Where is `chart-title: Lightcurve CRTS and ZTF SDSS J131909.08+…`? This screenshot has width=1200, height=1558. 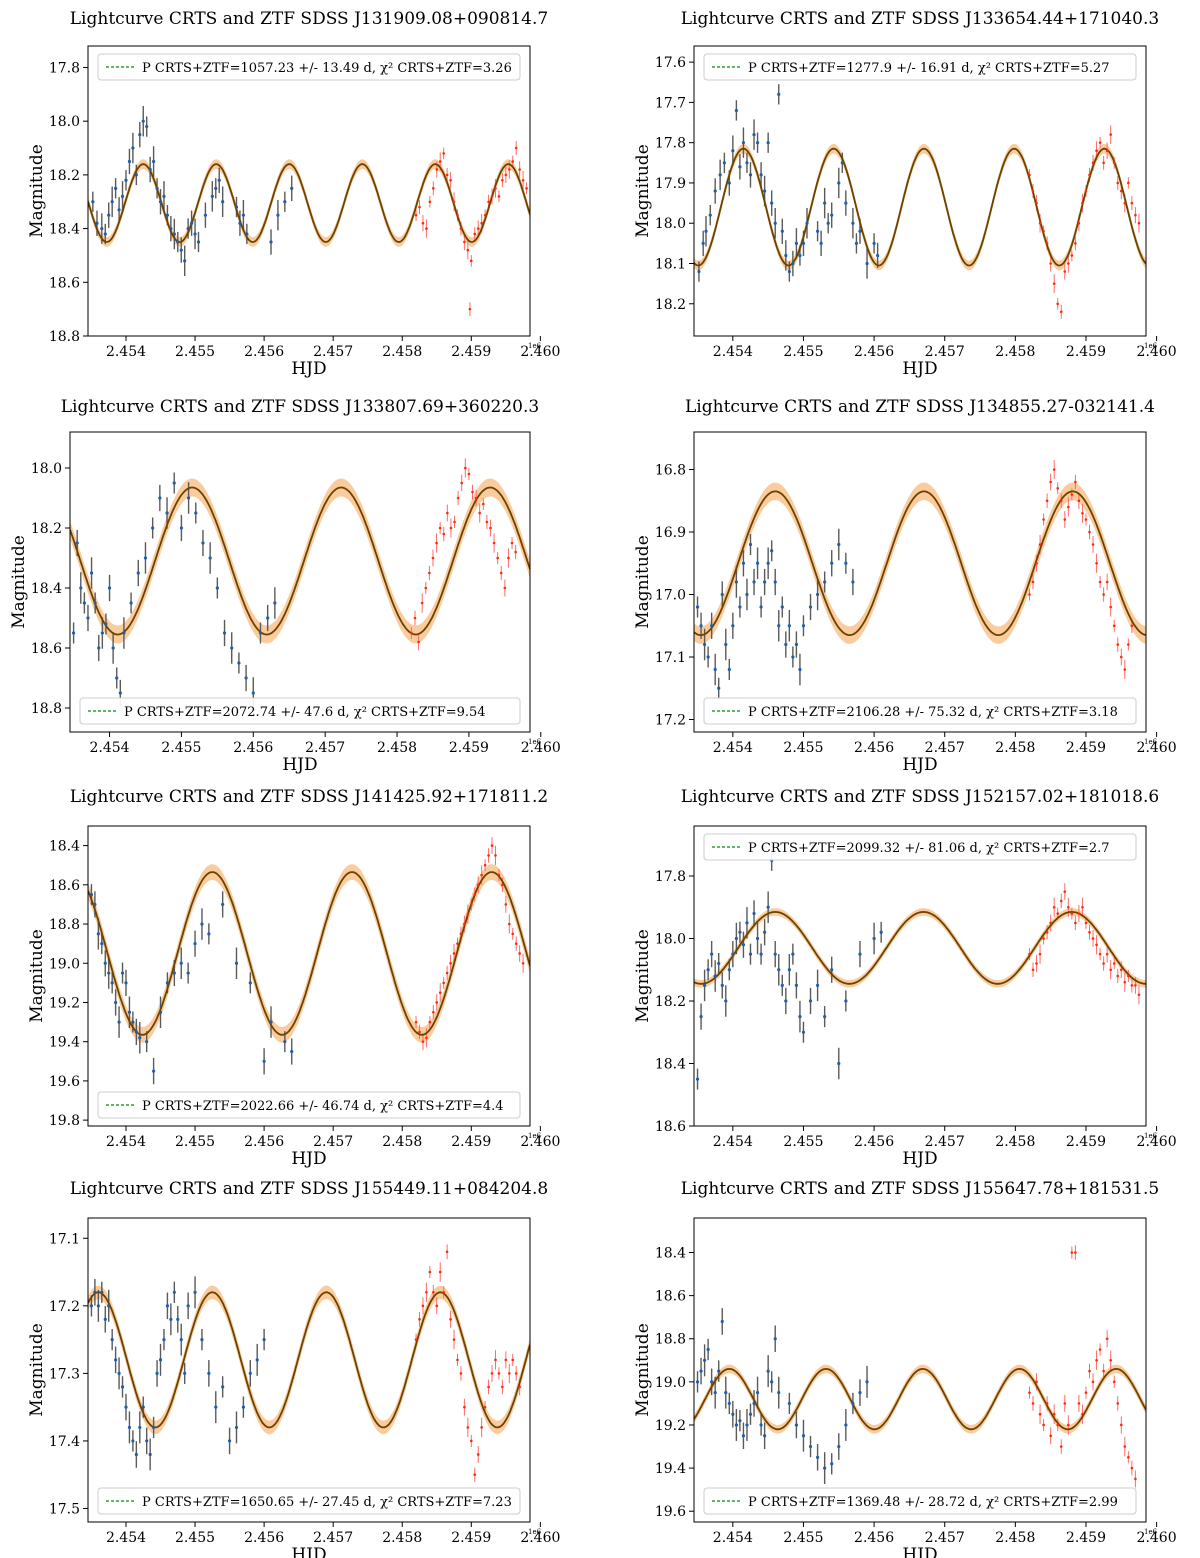 chart-title: Lightcurve CRTS and ZTF SDSS J131909.08+… is located at coordinates (309, 19).